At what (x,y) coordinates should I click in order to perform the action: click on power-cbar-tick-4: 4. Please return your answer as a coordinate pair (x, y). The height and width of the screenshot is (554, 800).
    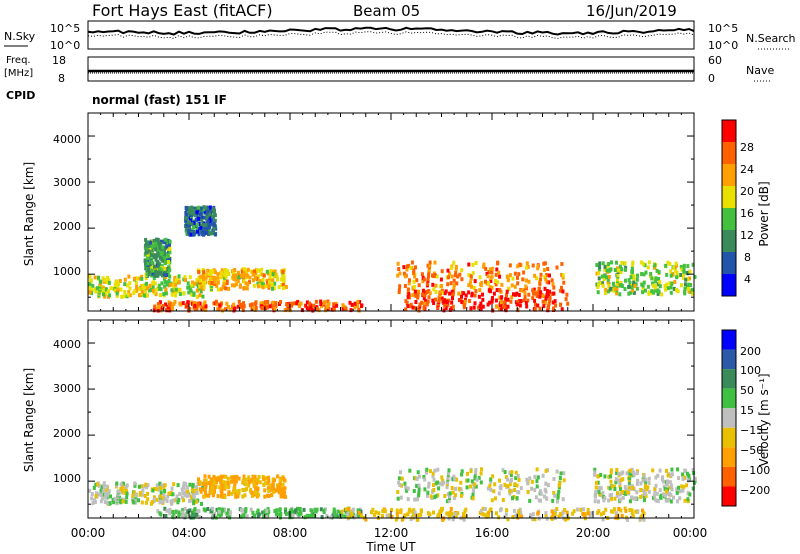
    Looking at the image, I should click on (747, 279).